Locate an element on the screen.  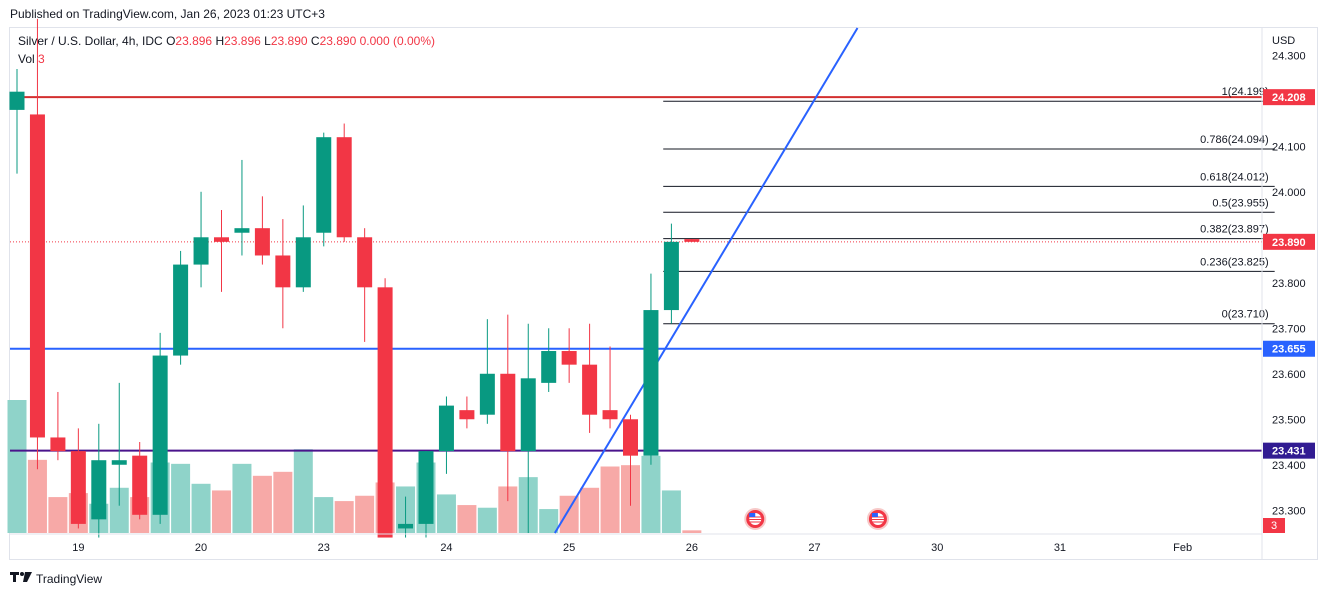
volume-legend: Vol 3 is located at coordinates (31, 59).